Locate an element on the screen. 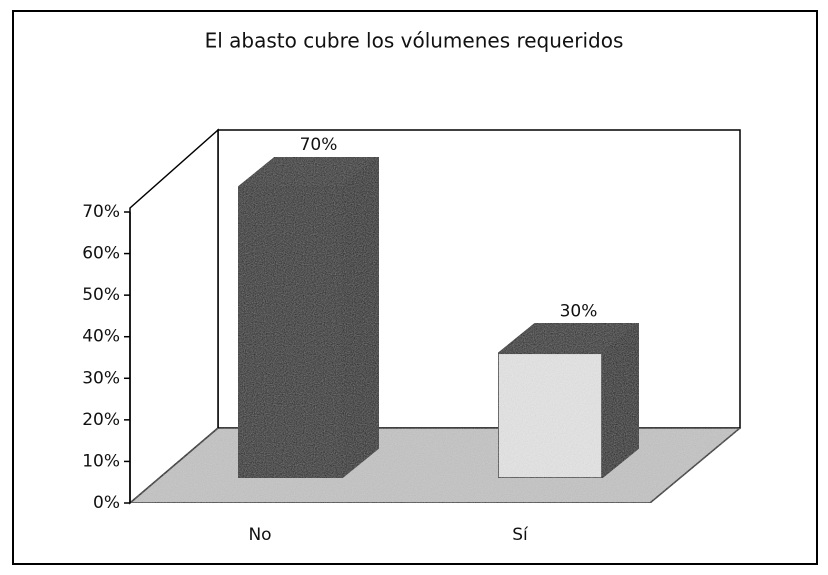 This screenshot has width=828, height=575. y-tick-label: 0% is located at coordinates (106, 503).